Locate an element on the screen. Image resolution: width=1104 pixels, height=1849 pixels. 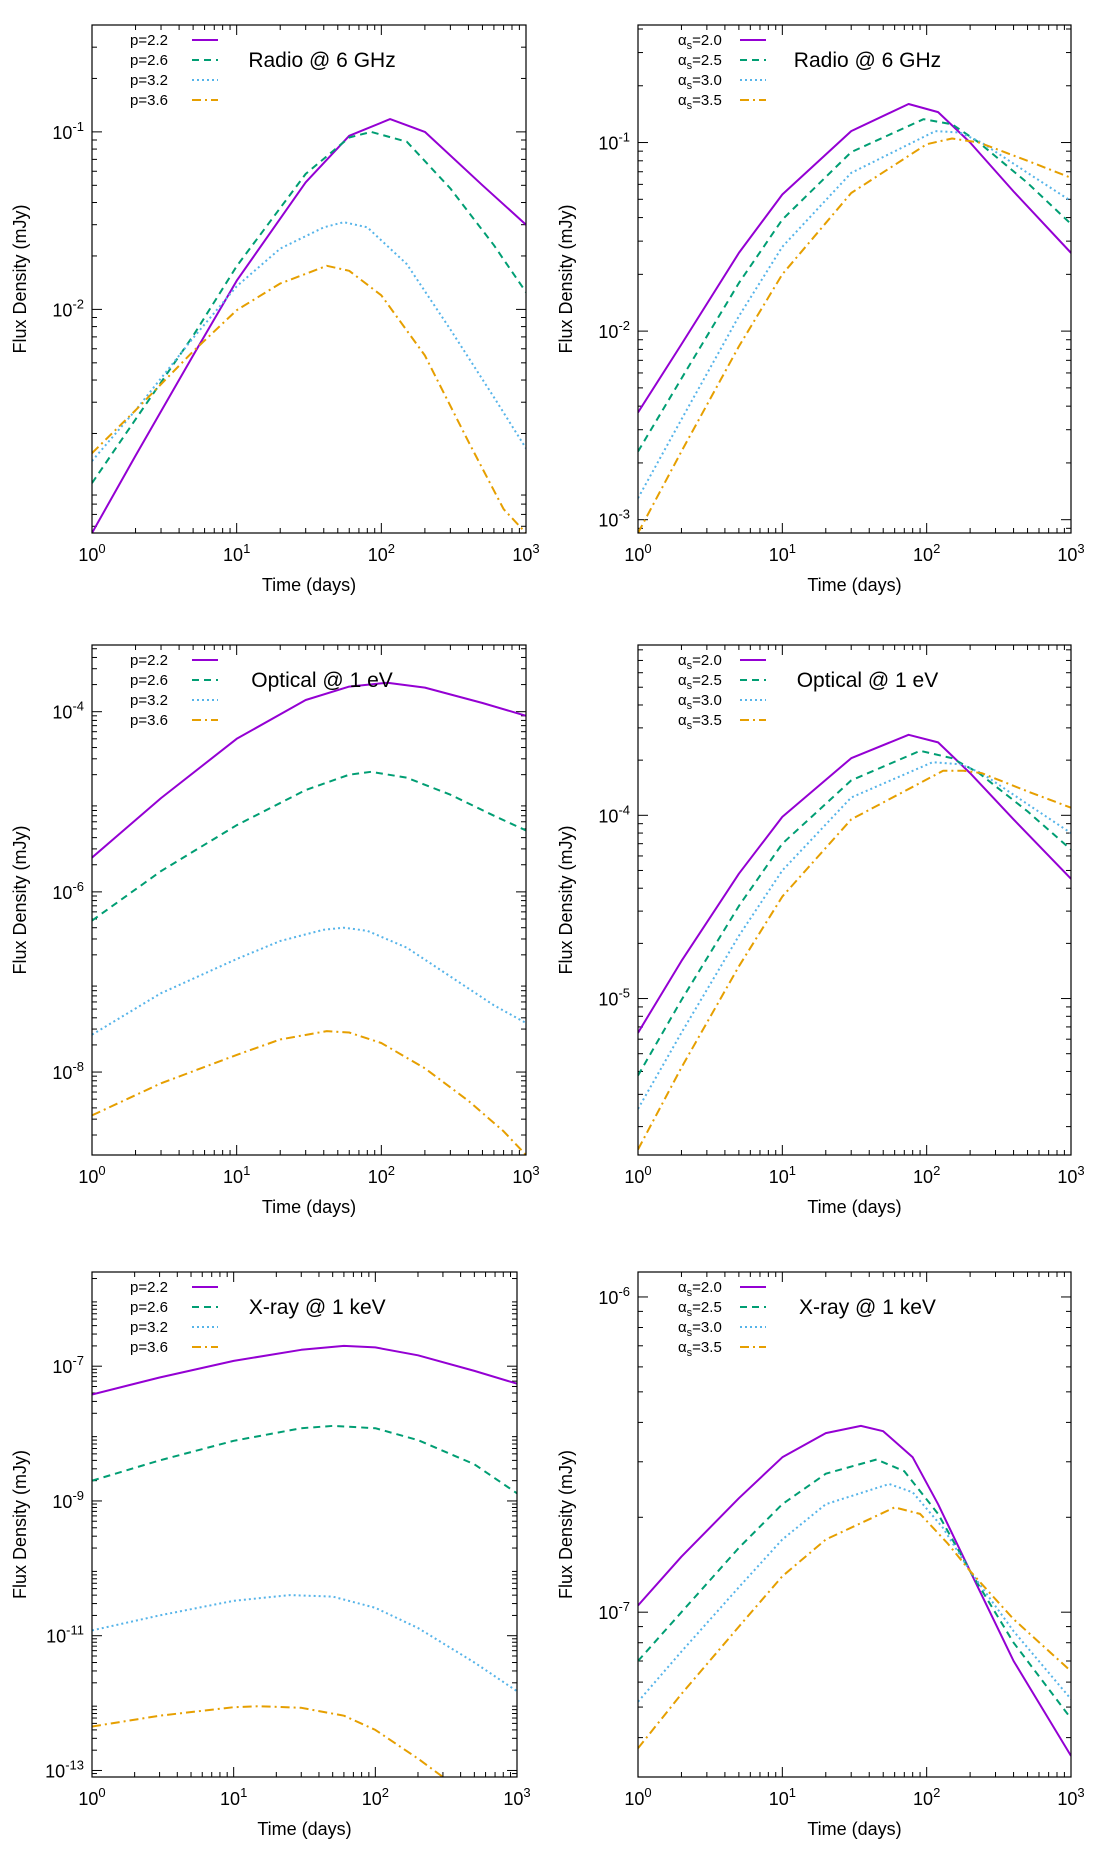
y-tick-label: 10⁻⁹ is located at coordinates (68, 1500).